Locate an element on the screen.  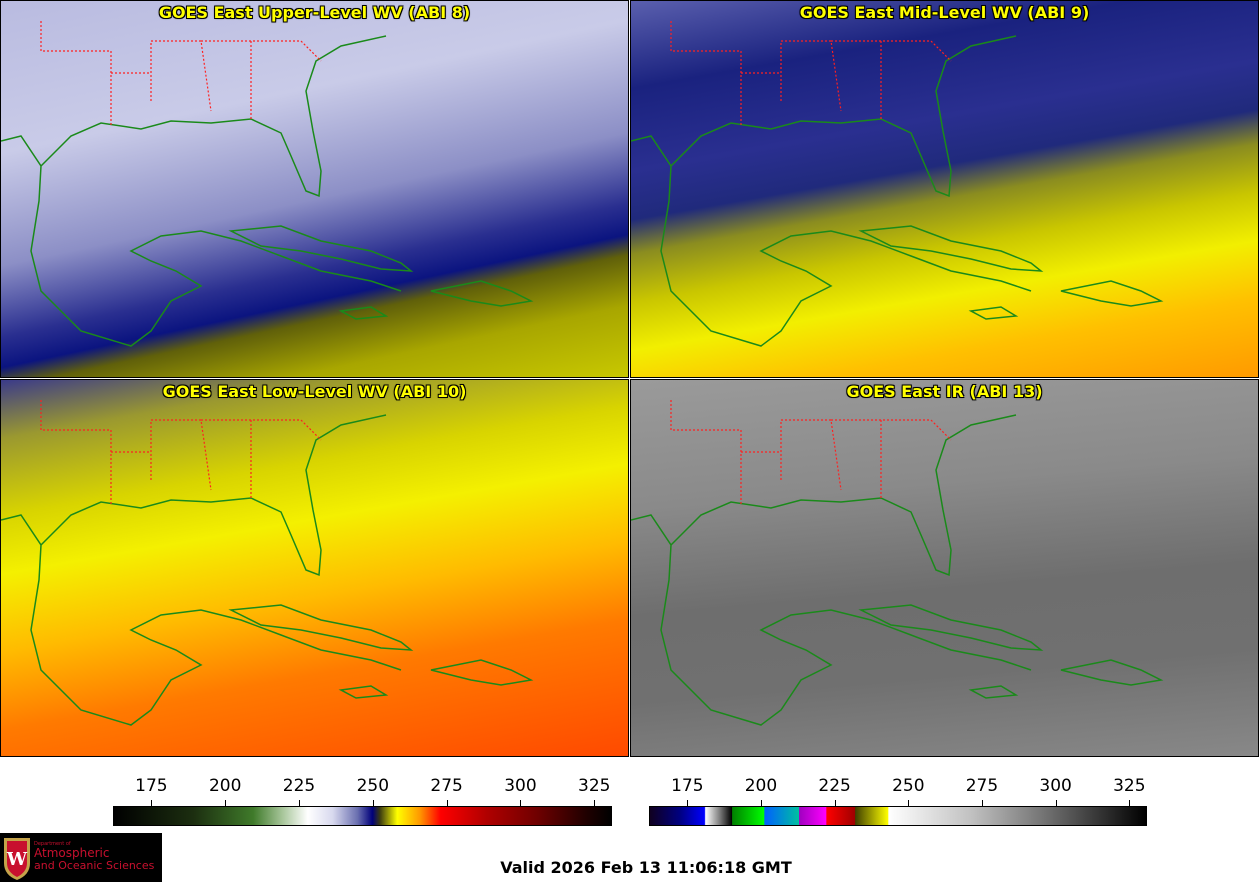
logo-line-3: and Oceanic Sciences is located at coordinates (94, 865).